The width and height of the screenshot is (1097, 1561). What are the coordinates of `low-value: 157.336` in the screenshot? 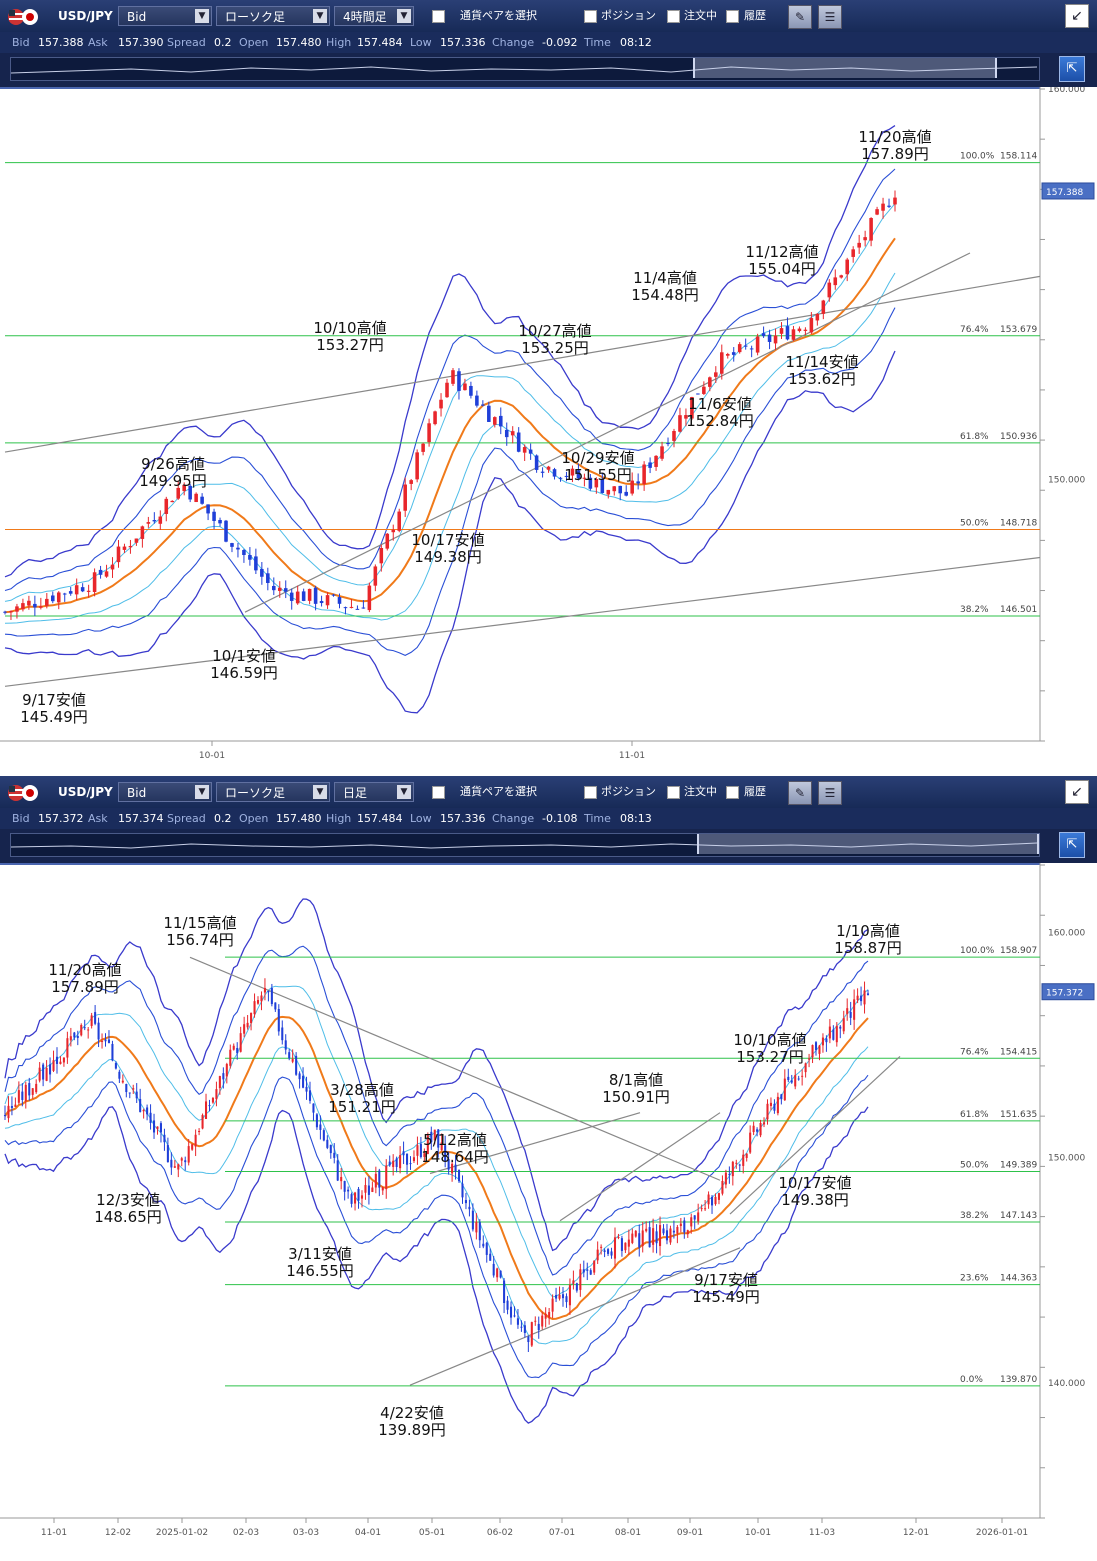 It's located at (463, 42).